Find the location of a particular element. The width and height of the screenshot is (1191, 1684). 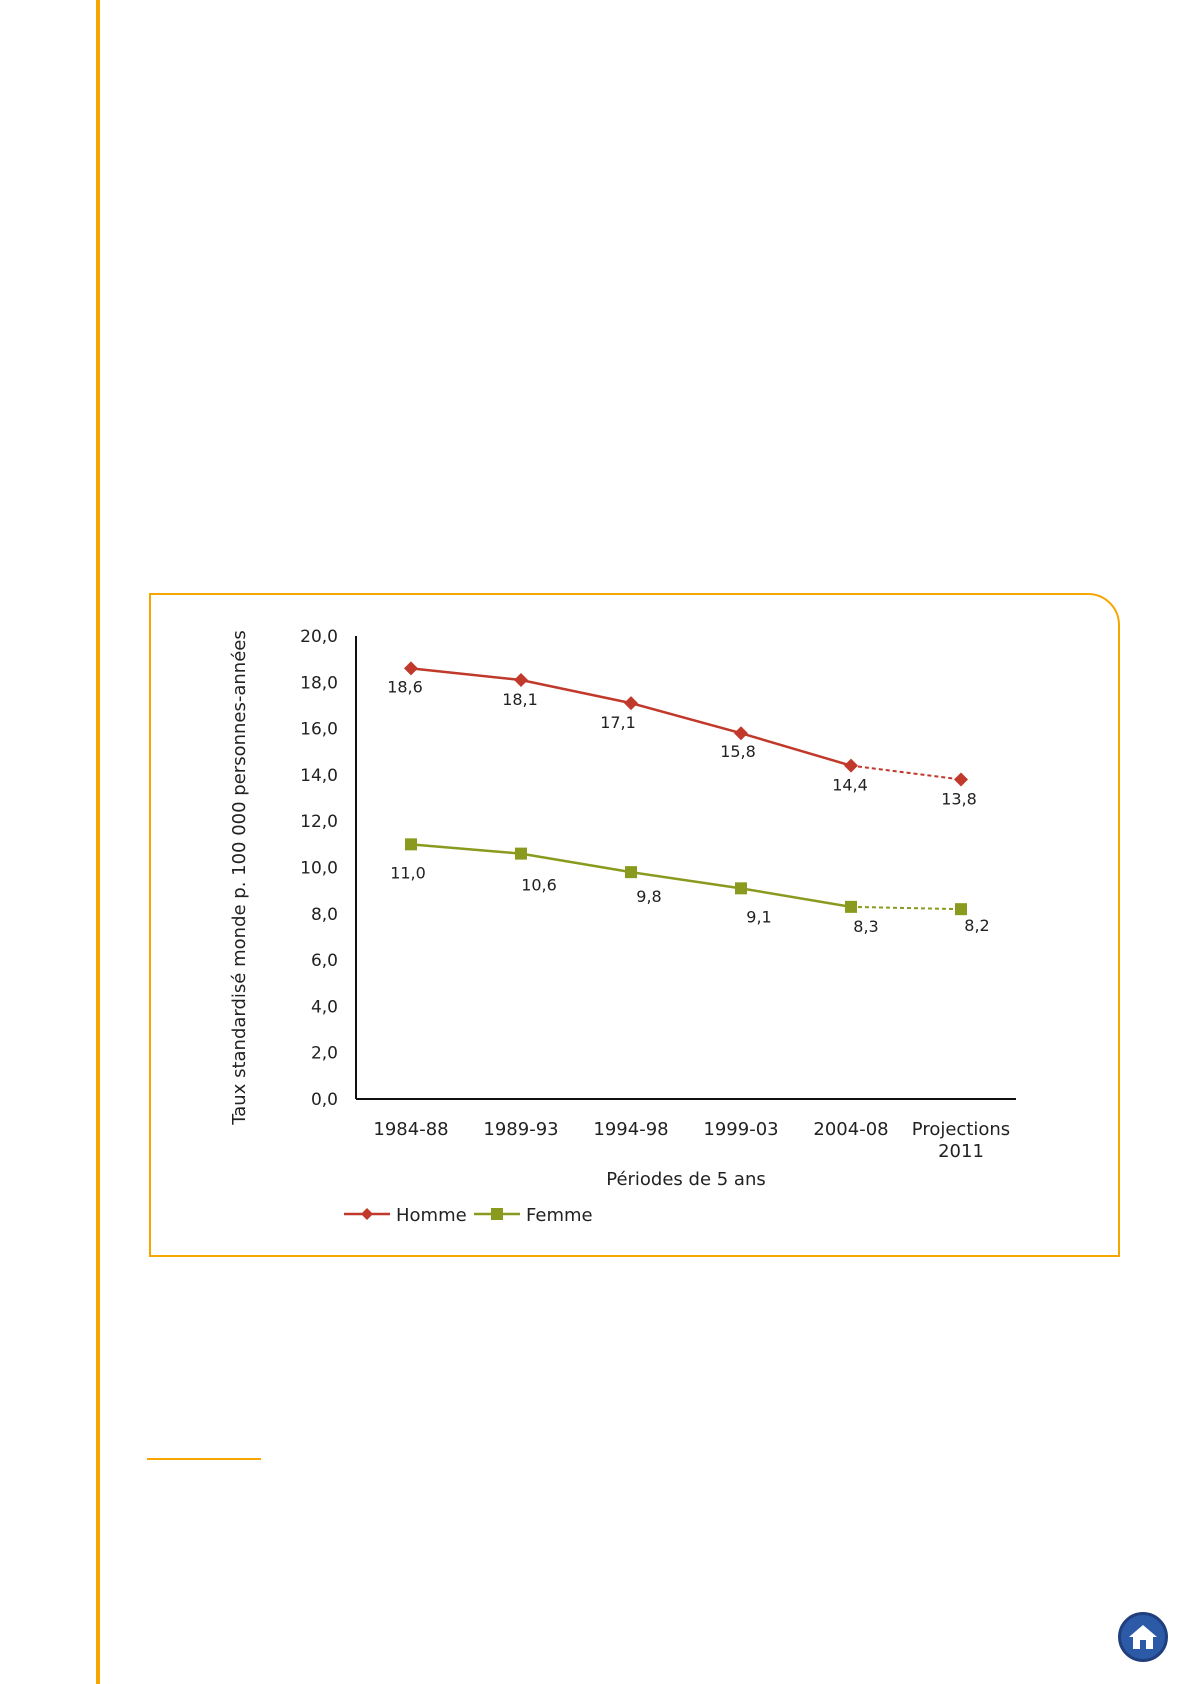

y-tick-label: 2,0 is located at coordinates (324, 1054).